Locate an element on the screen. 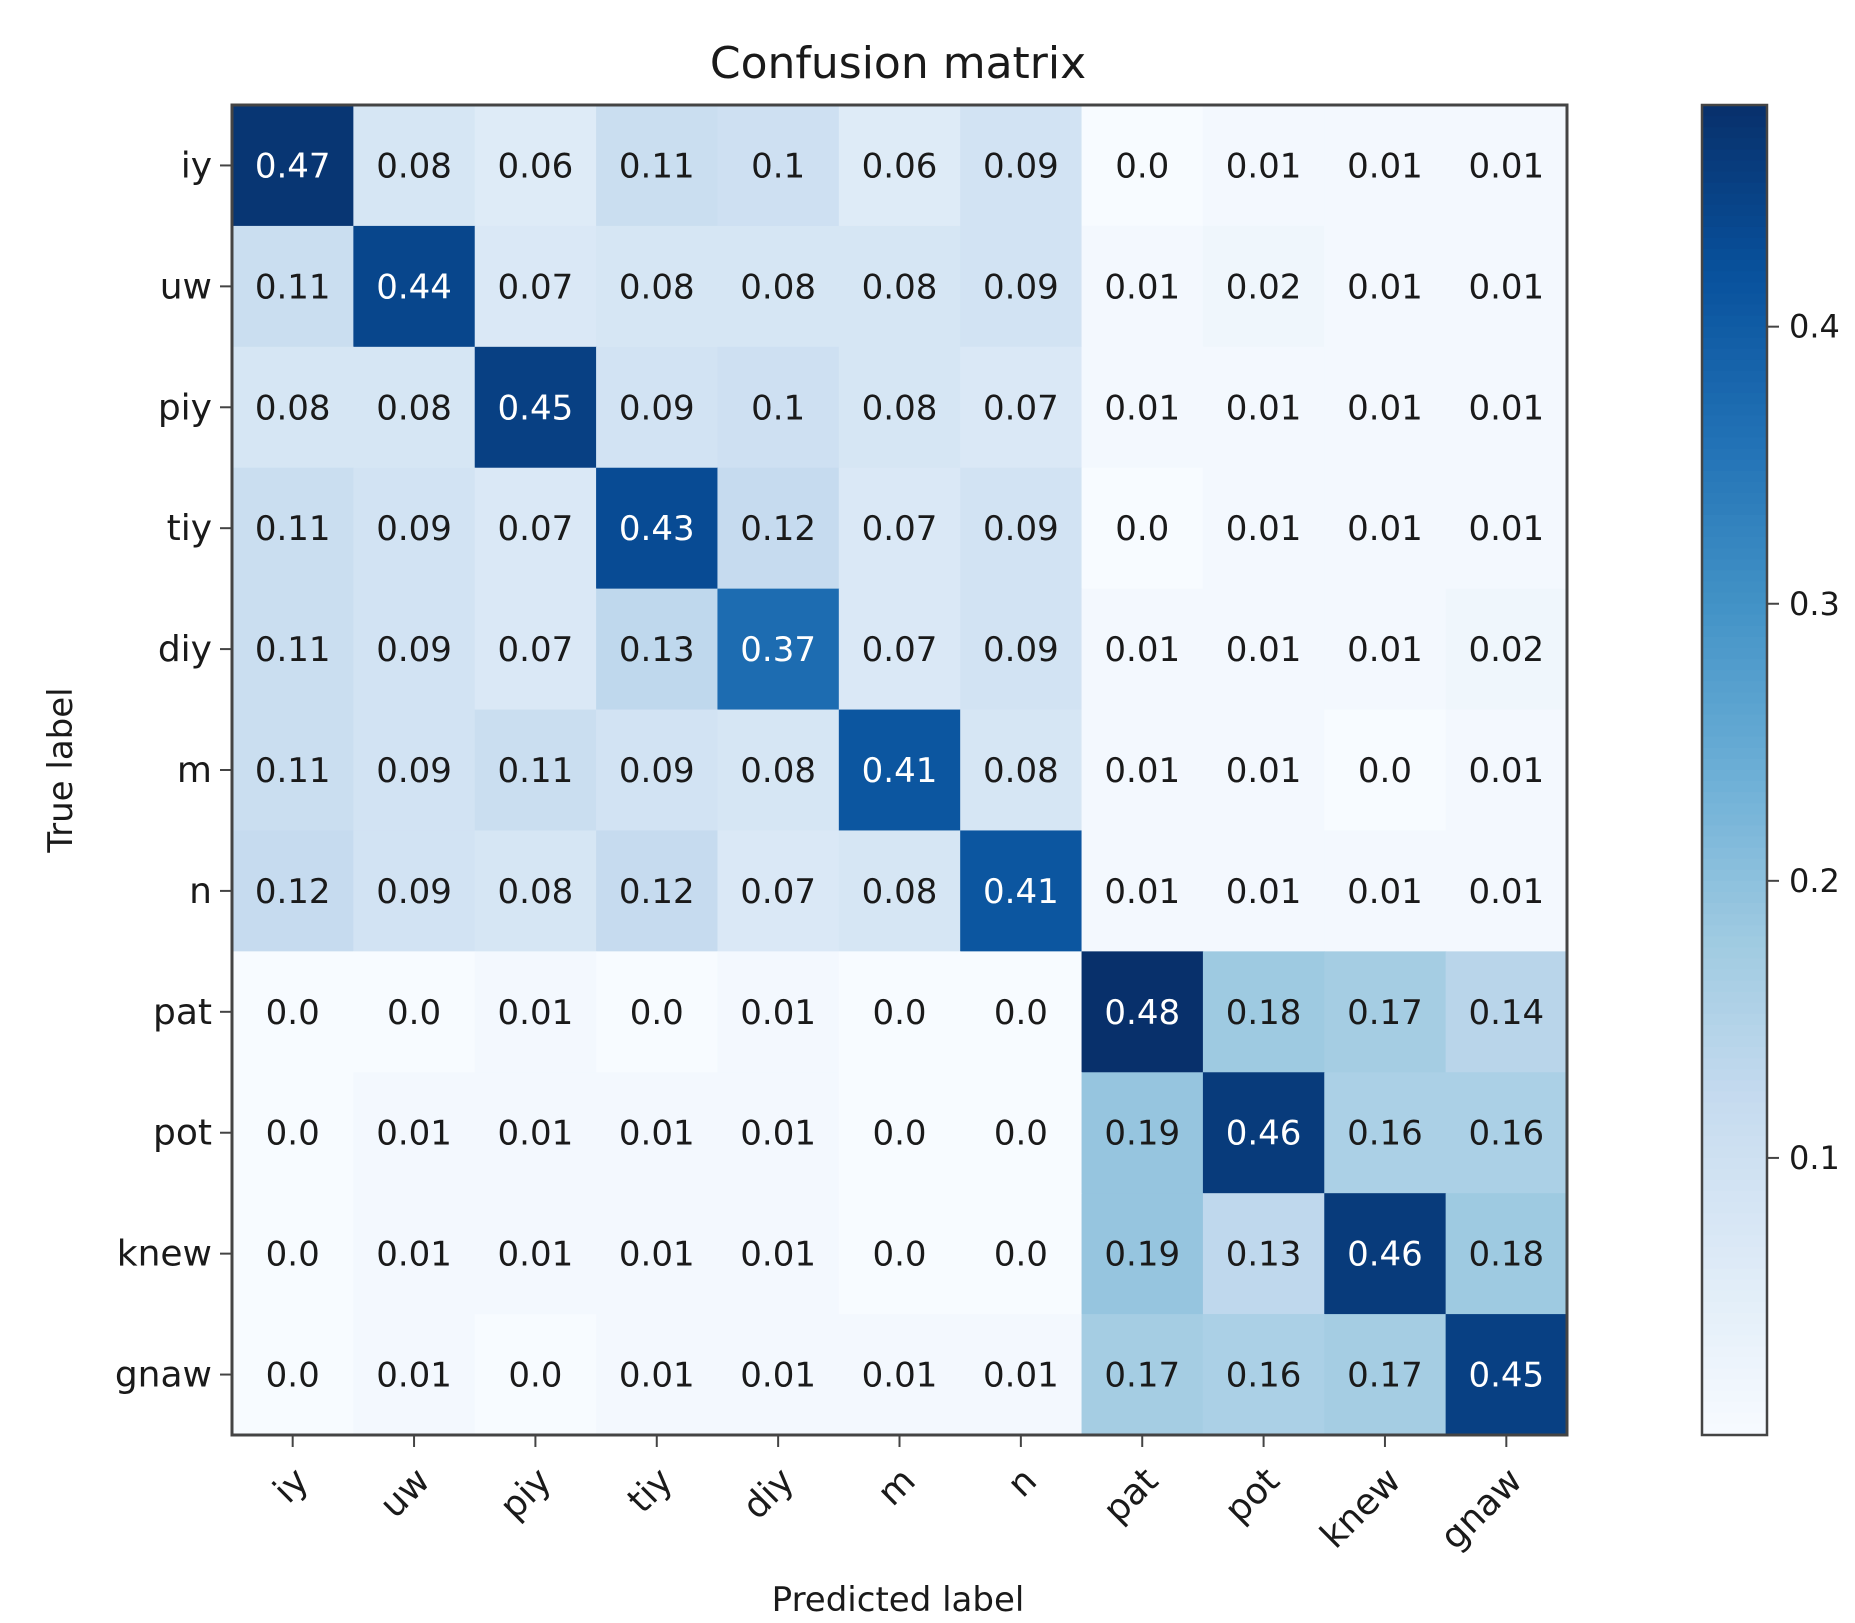 The width and height of the screenshot is (1855, 1623). heatmap-cell-piy-diy is located at coordinates (778, 407).